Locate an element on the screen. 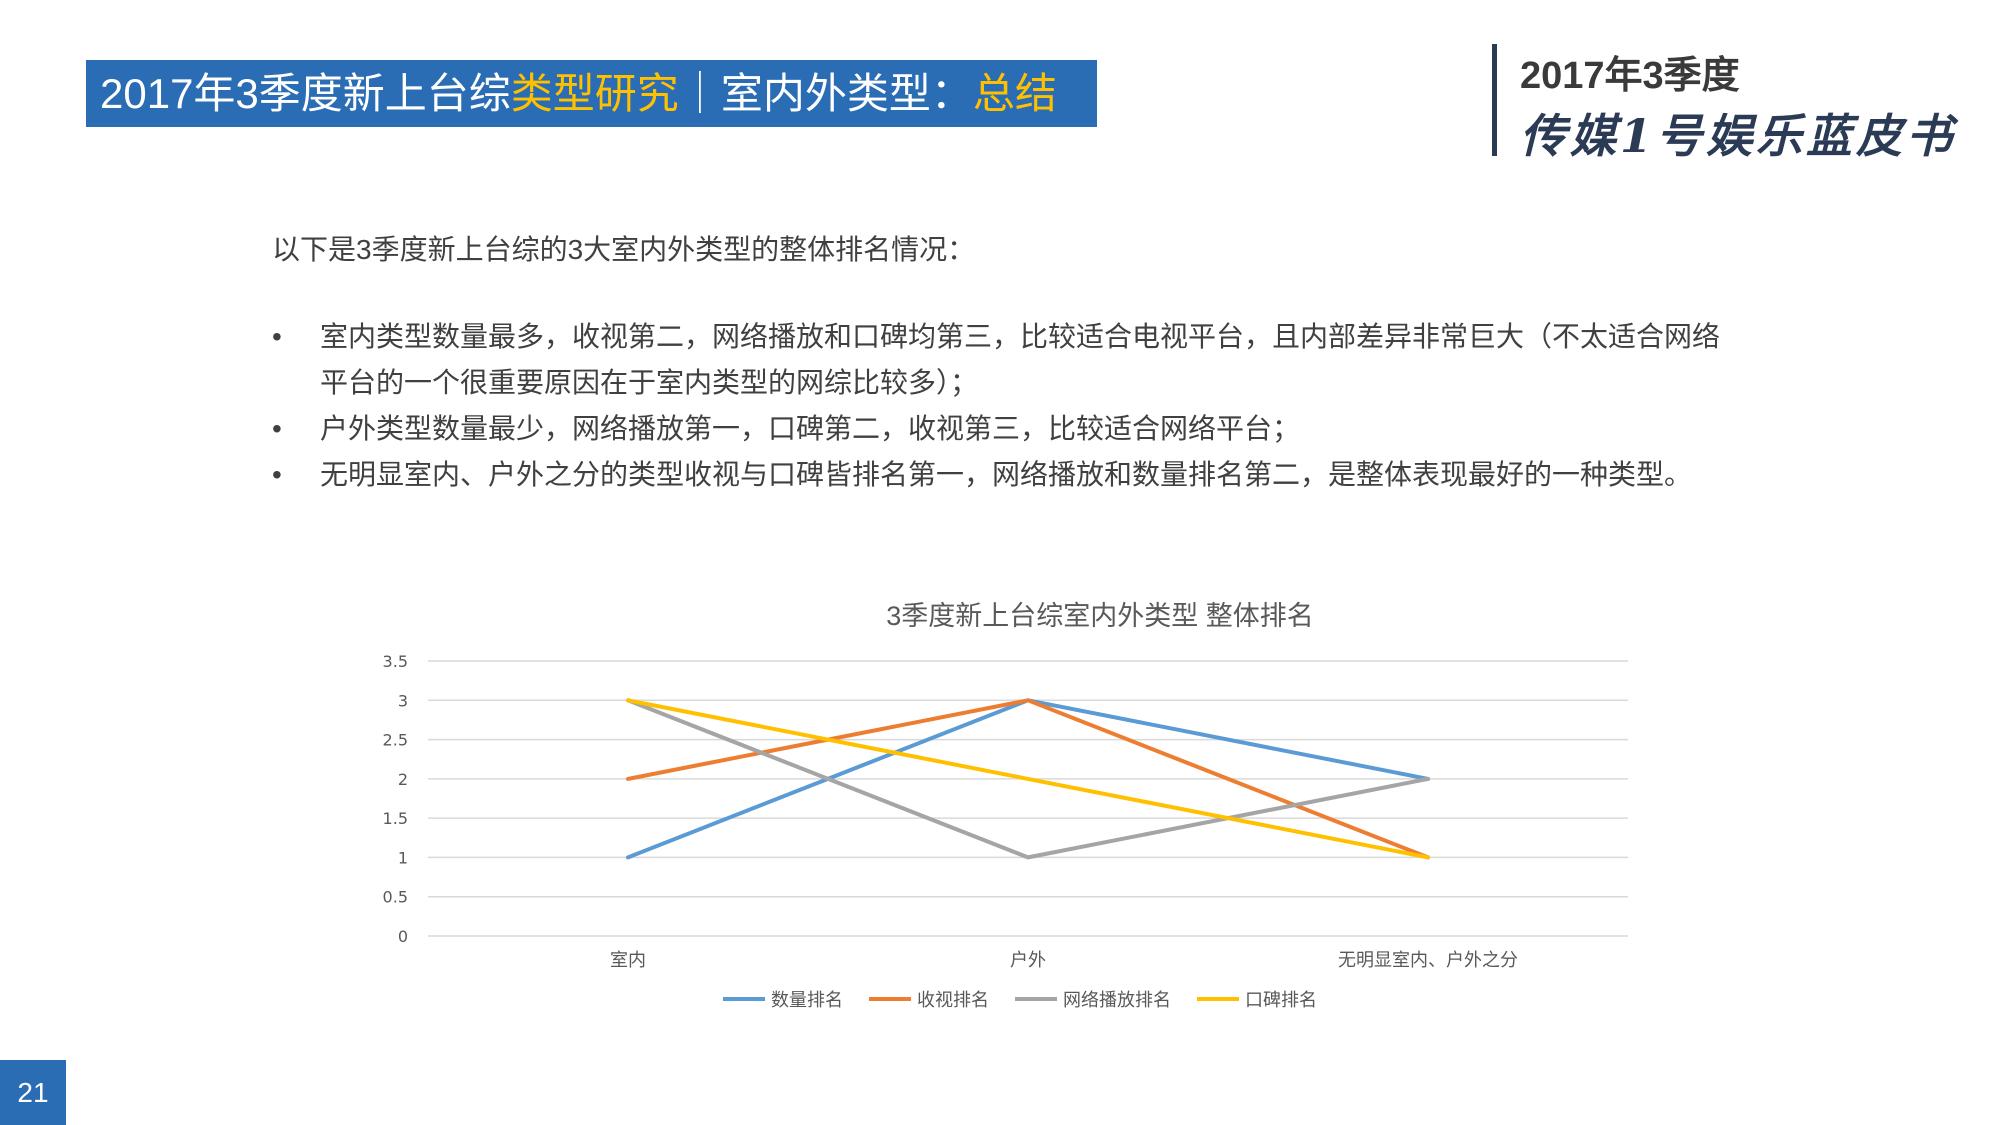  brand-divider is located at coordinates (1494, 100).